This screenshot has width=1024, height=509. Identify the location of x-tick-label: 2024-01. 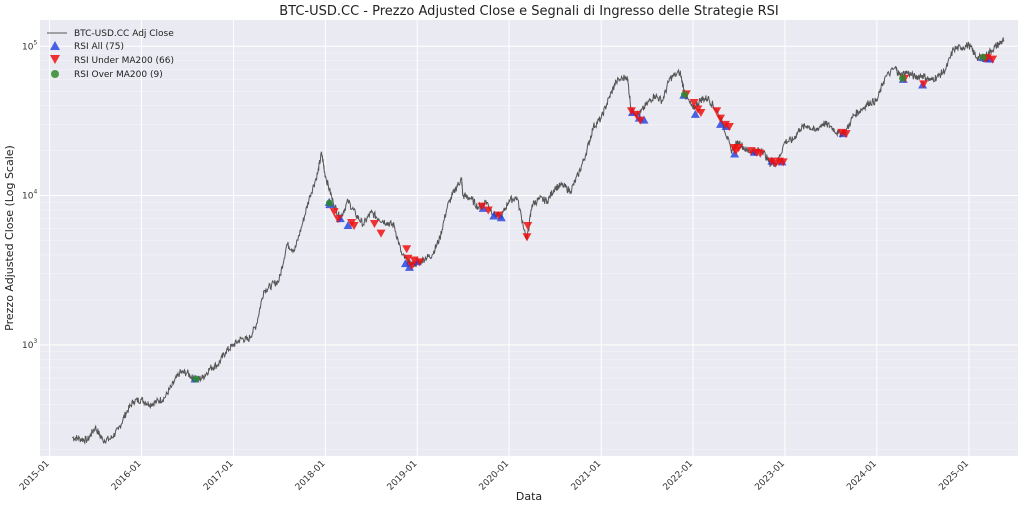
(862, 476).